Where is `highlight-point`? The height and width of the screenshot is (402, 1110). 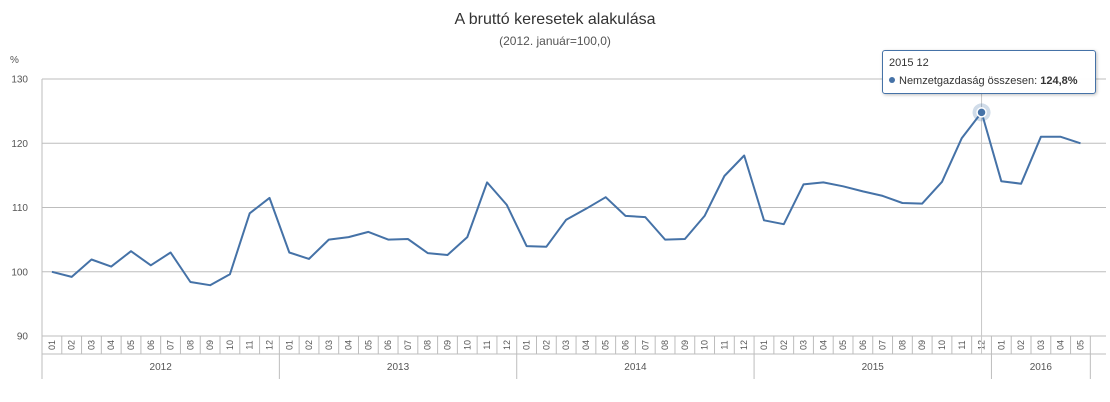 highlight-point is located at coordinates (981, 112).